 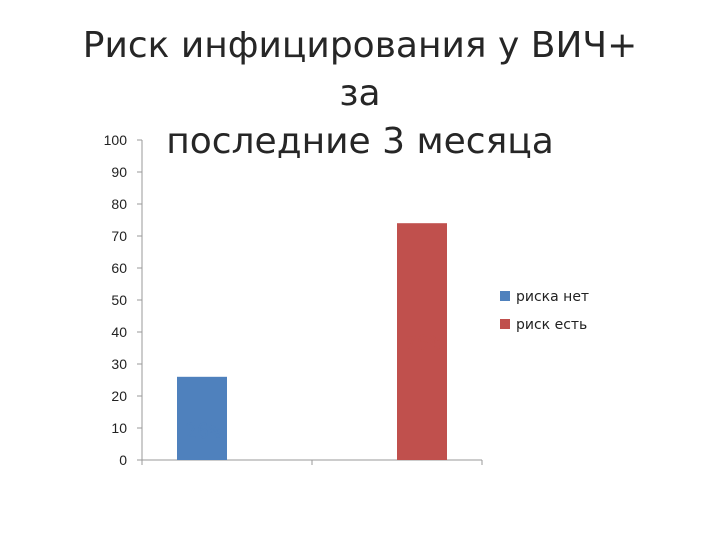 I want to click on data-label-0: 26%, so click(x=203, y=431).